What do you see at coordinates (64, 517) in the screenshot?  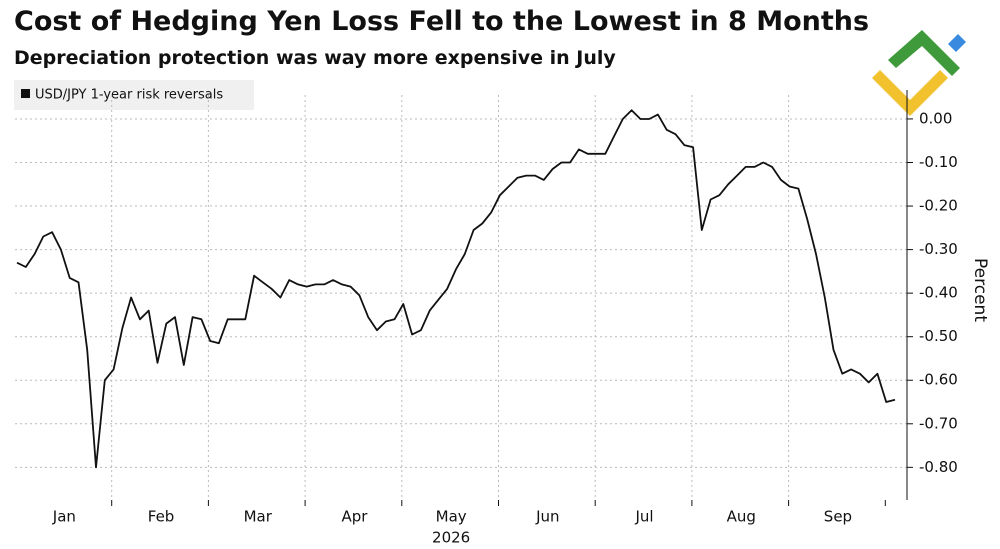 I see `x-tick-label: Jan` at bounding box center [64, 517].